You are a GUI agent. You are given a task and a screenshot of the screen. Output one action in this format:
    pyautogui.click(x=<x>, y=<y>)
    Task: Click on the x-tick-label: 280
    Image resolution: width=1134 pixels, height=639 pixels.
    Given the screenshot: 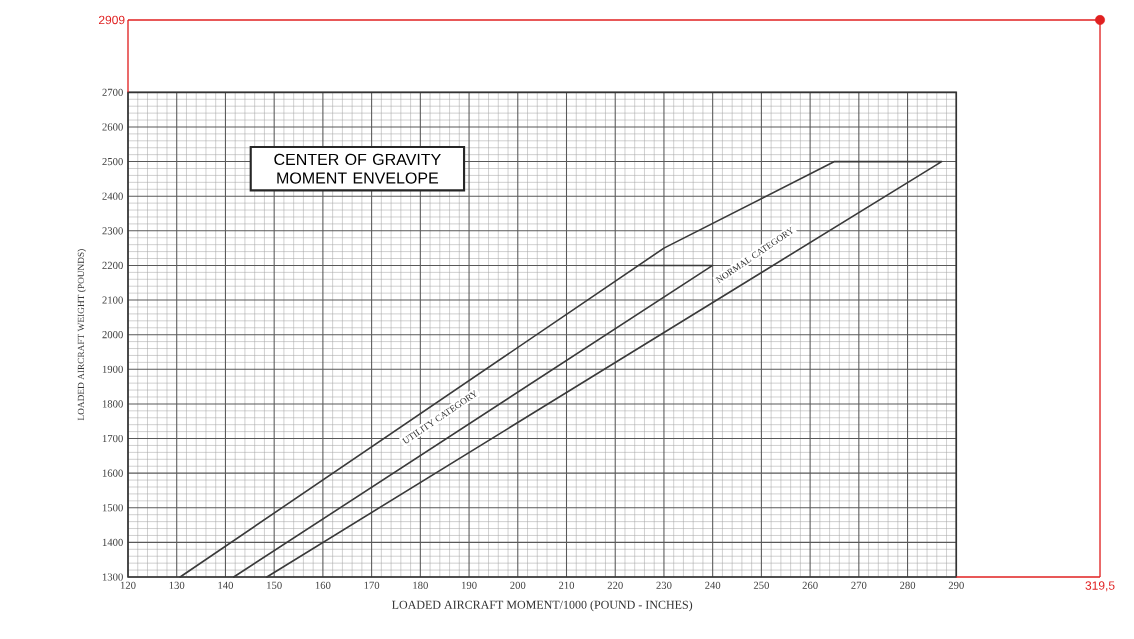 What is the action you would take?
    pyautogui.click(x=908, y=585)
    